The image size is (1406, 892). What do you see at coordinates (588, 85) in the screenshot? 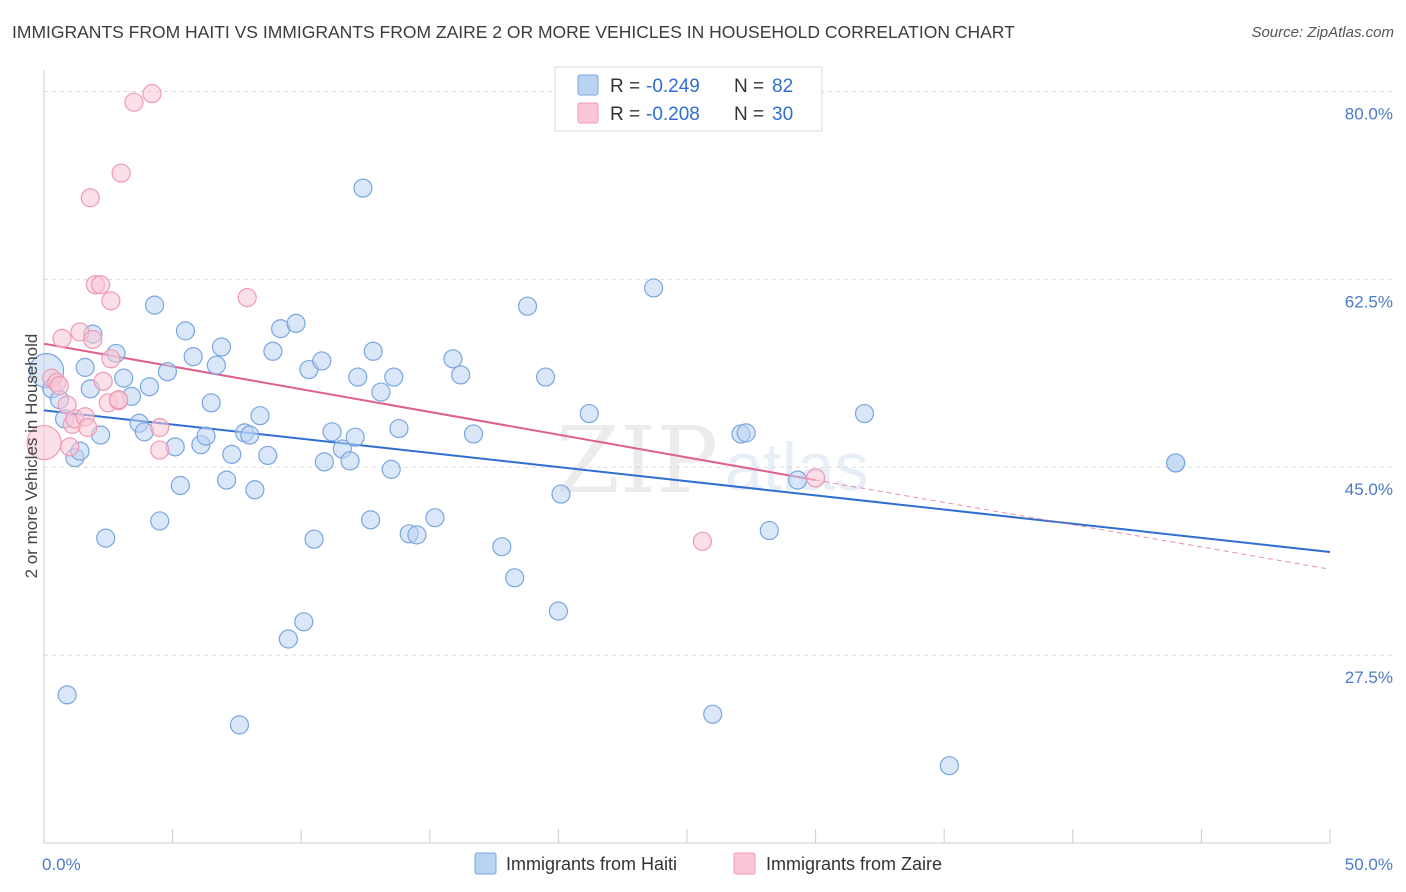
I see `legend-swatch-haiti` at bounding box center [588, 85].